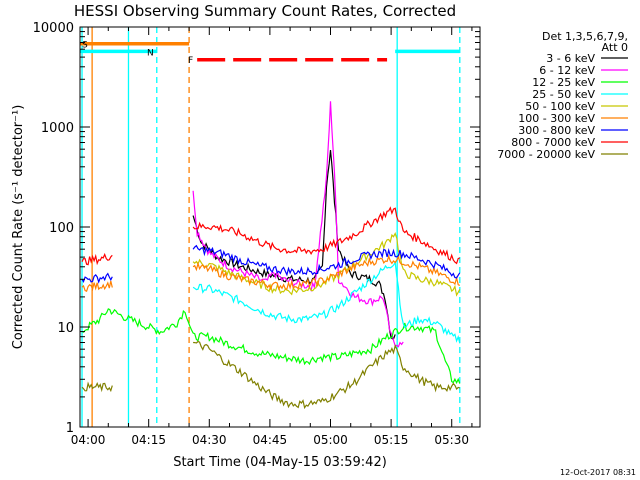 This screenshot has width=640, height=480. Describe the element at coordinates (190, 61) in the screenshot. I see `flag-label-3: F` at that location.